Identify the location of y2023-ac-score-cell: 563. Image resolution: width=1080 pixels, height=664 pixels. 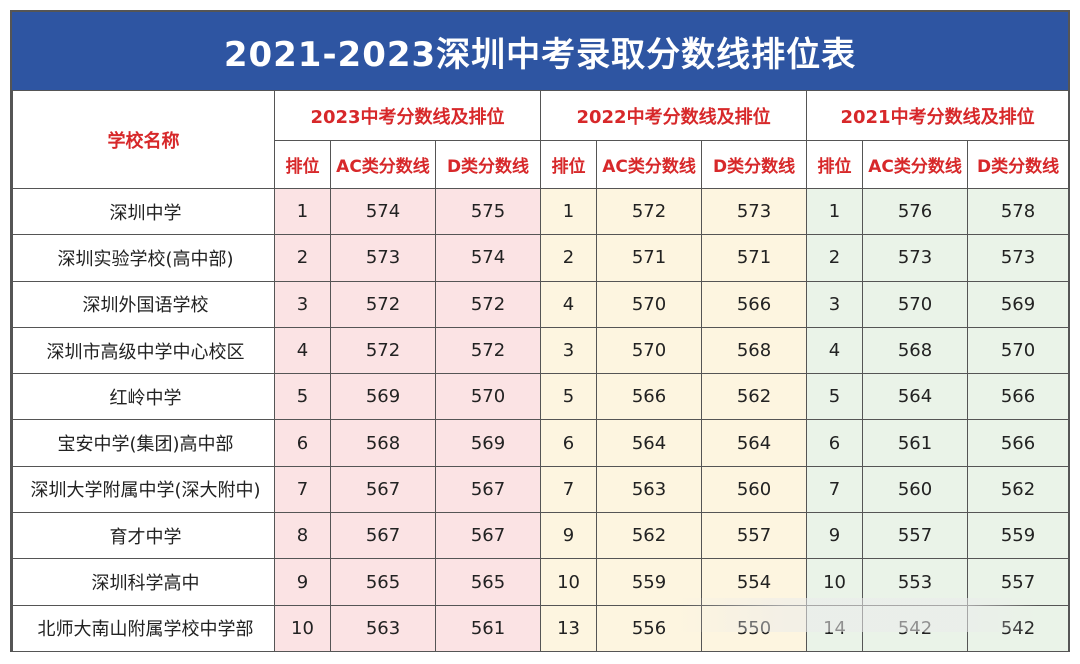
(383, 628).